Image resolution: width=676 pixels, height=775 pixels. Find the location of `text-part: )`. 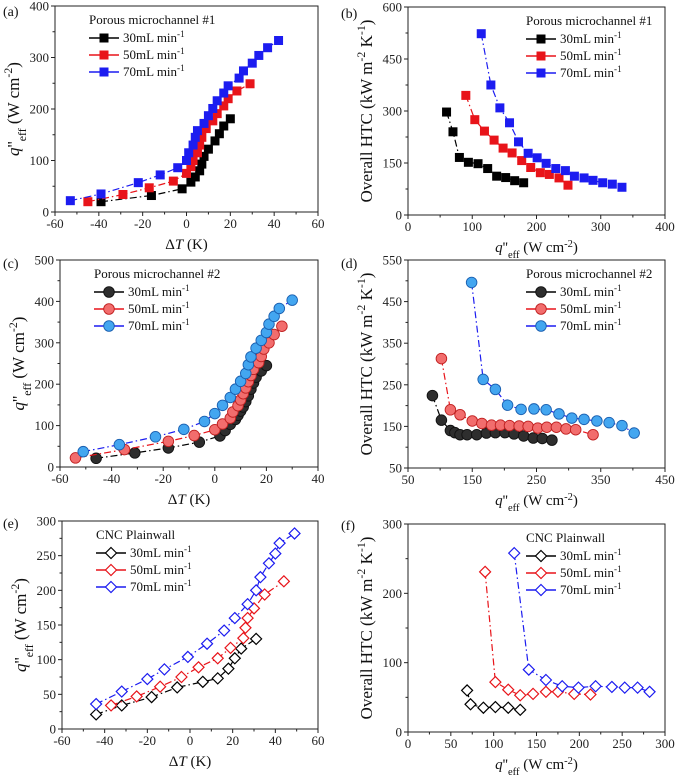

text-part: ) is located at coordinates (575, 765).